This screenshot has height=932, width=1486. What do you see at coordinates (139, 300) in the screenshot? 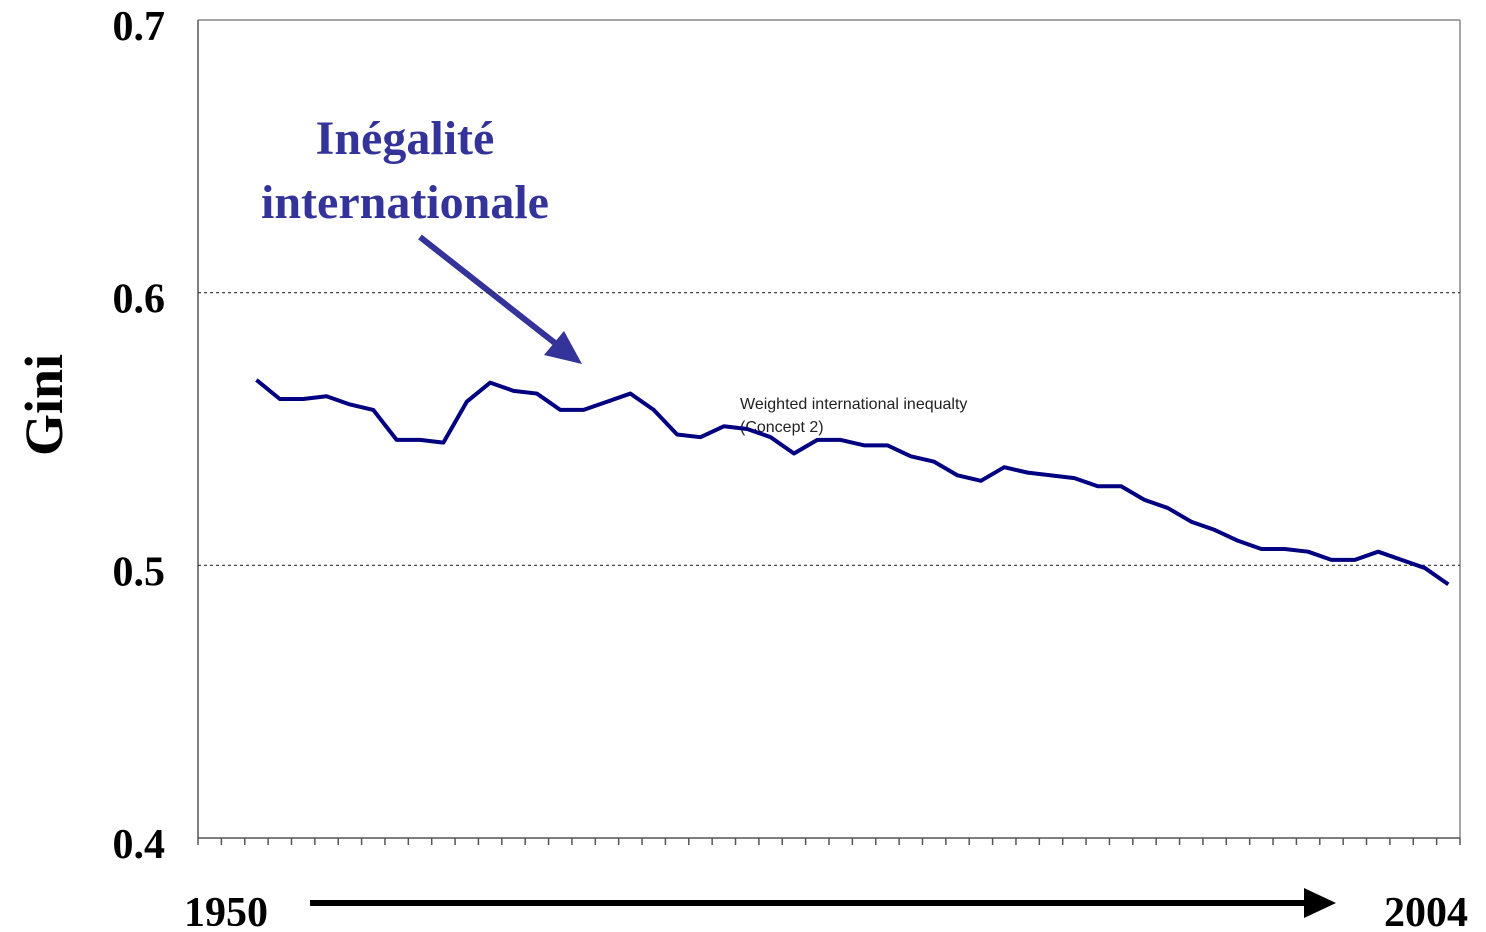
I see `y-tick-label: 0.6` at bounding box center [139, 300].